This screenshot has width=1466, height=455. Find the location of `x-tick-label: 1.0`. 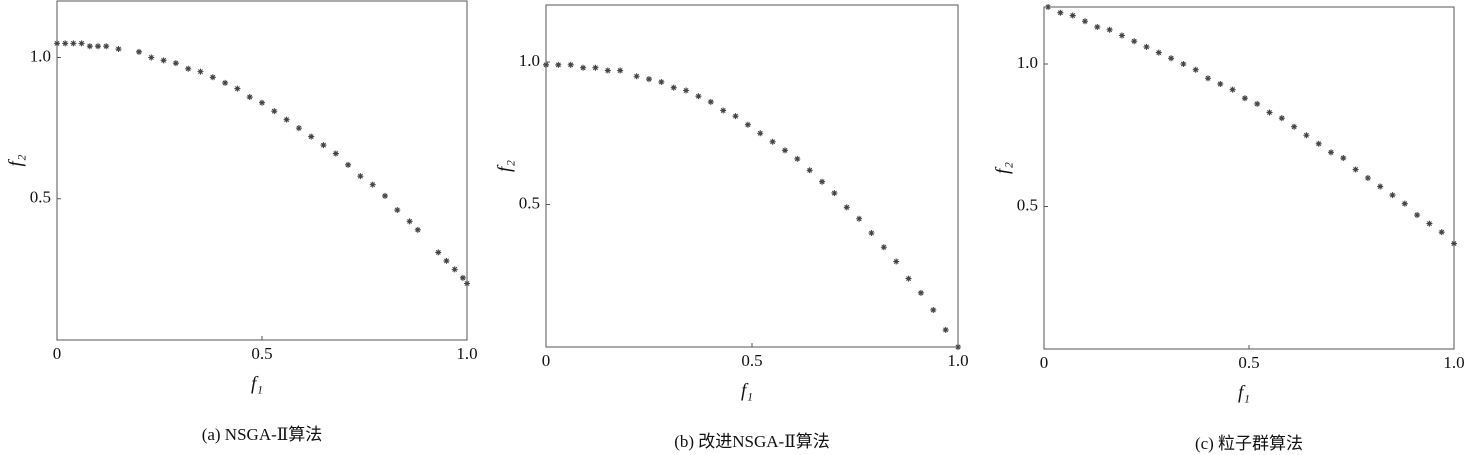

x-tick-label: 1.0 is located at coordinates (466, 353).